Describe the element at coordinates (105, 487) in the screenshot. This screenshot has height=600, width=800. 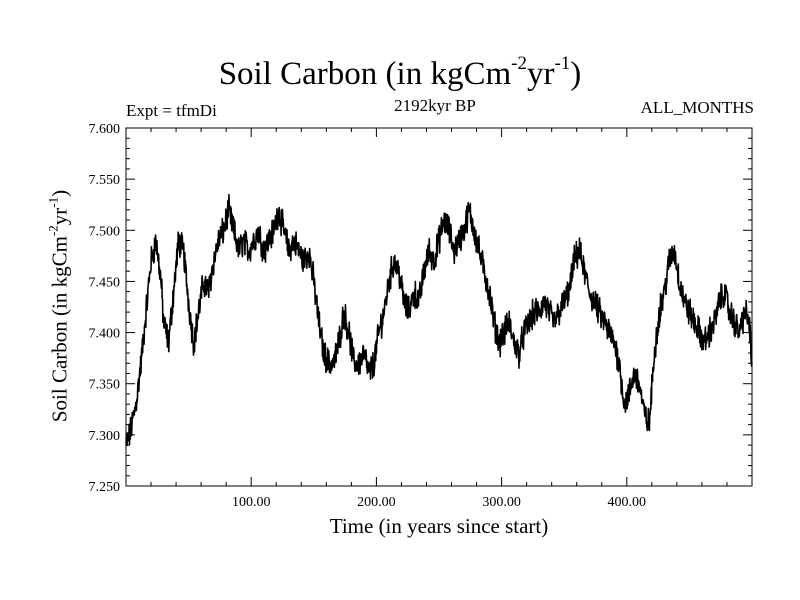
I see `y-tick-label: 7.250` at that location.